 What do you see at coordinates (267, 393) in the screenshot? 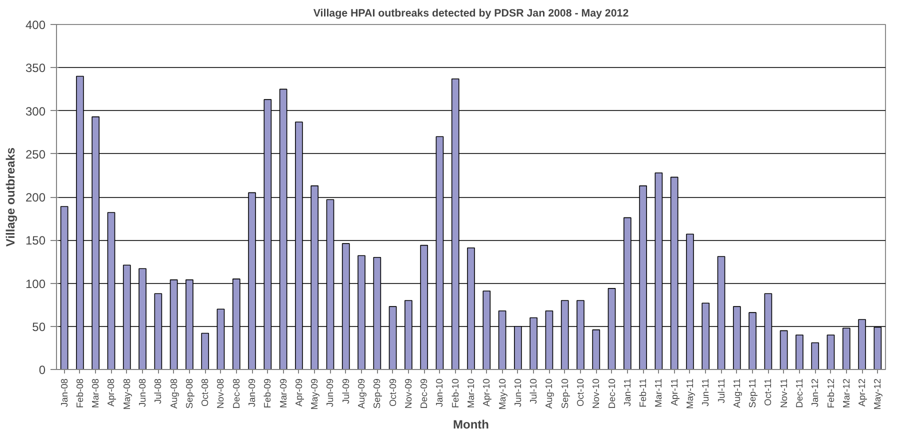
I see `x-tick-label: Feb-09` at bounding box center [267, 393].